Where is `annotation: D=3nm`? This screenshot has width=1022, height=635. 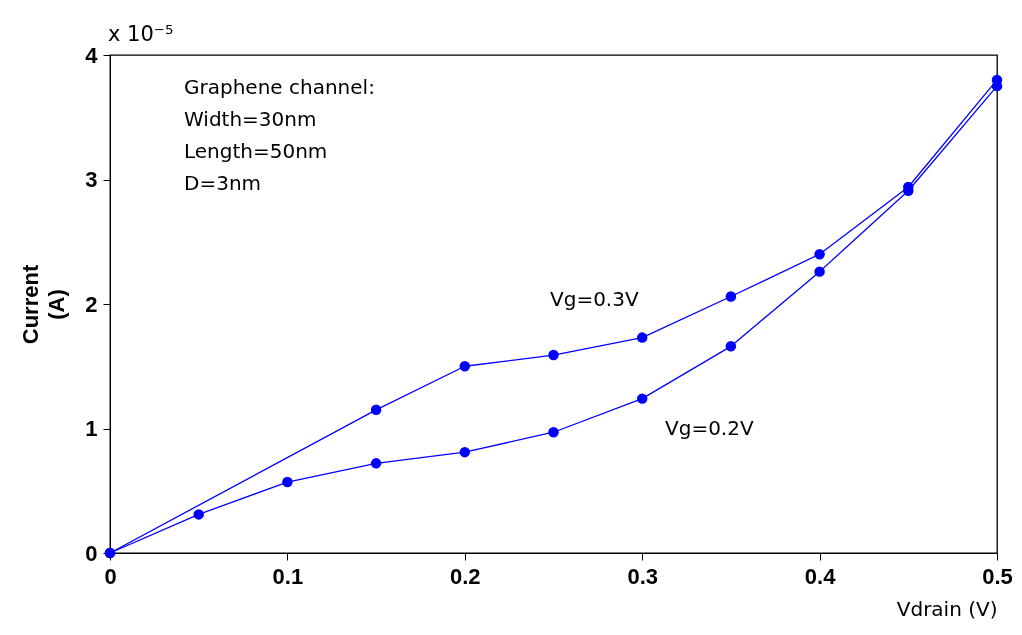
annotation: D=3nm is located at coordinates (223, 183).